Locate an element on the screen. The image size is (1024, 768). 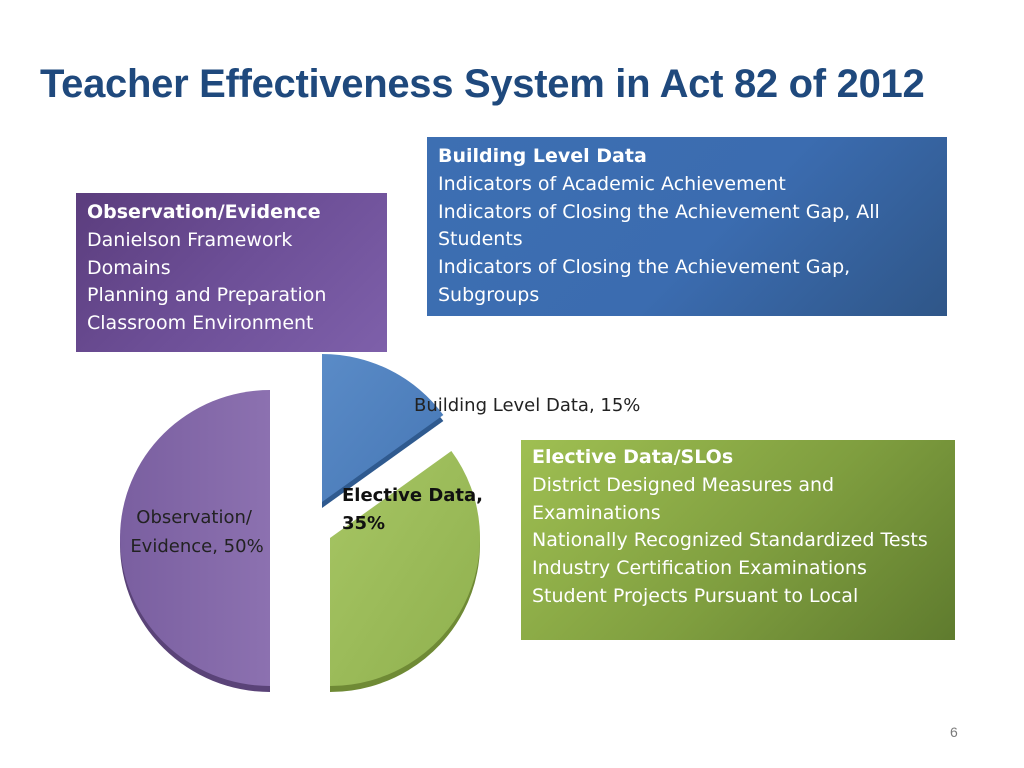
building-heading: Building Level Data is located at coordinates (542, 156).